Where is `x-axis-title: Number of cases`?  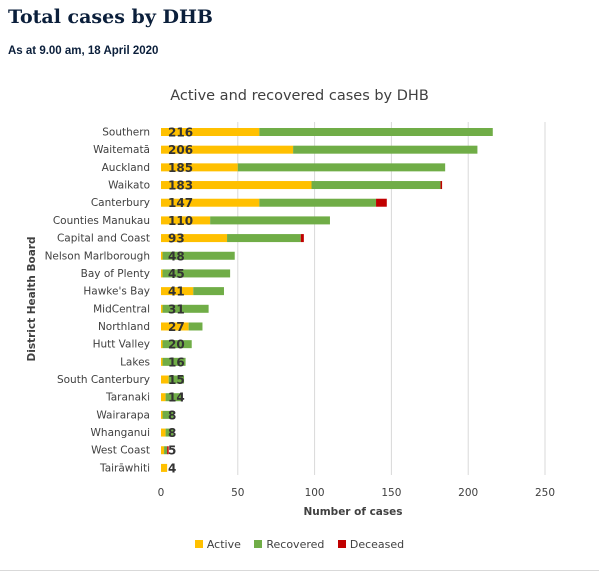
x-axis-title: Number of cases is located at coordinates (352, 512).